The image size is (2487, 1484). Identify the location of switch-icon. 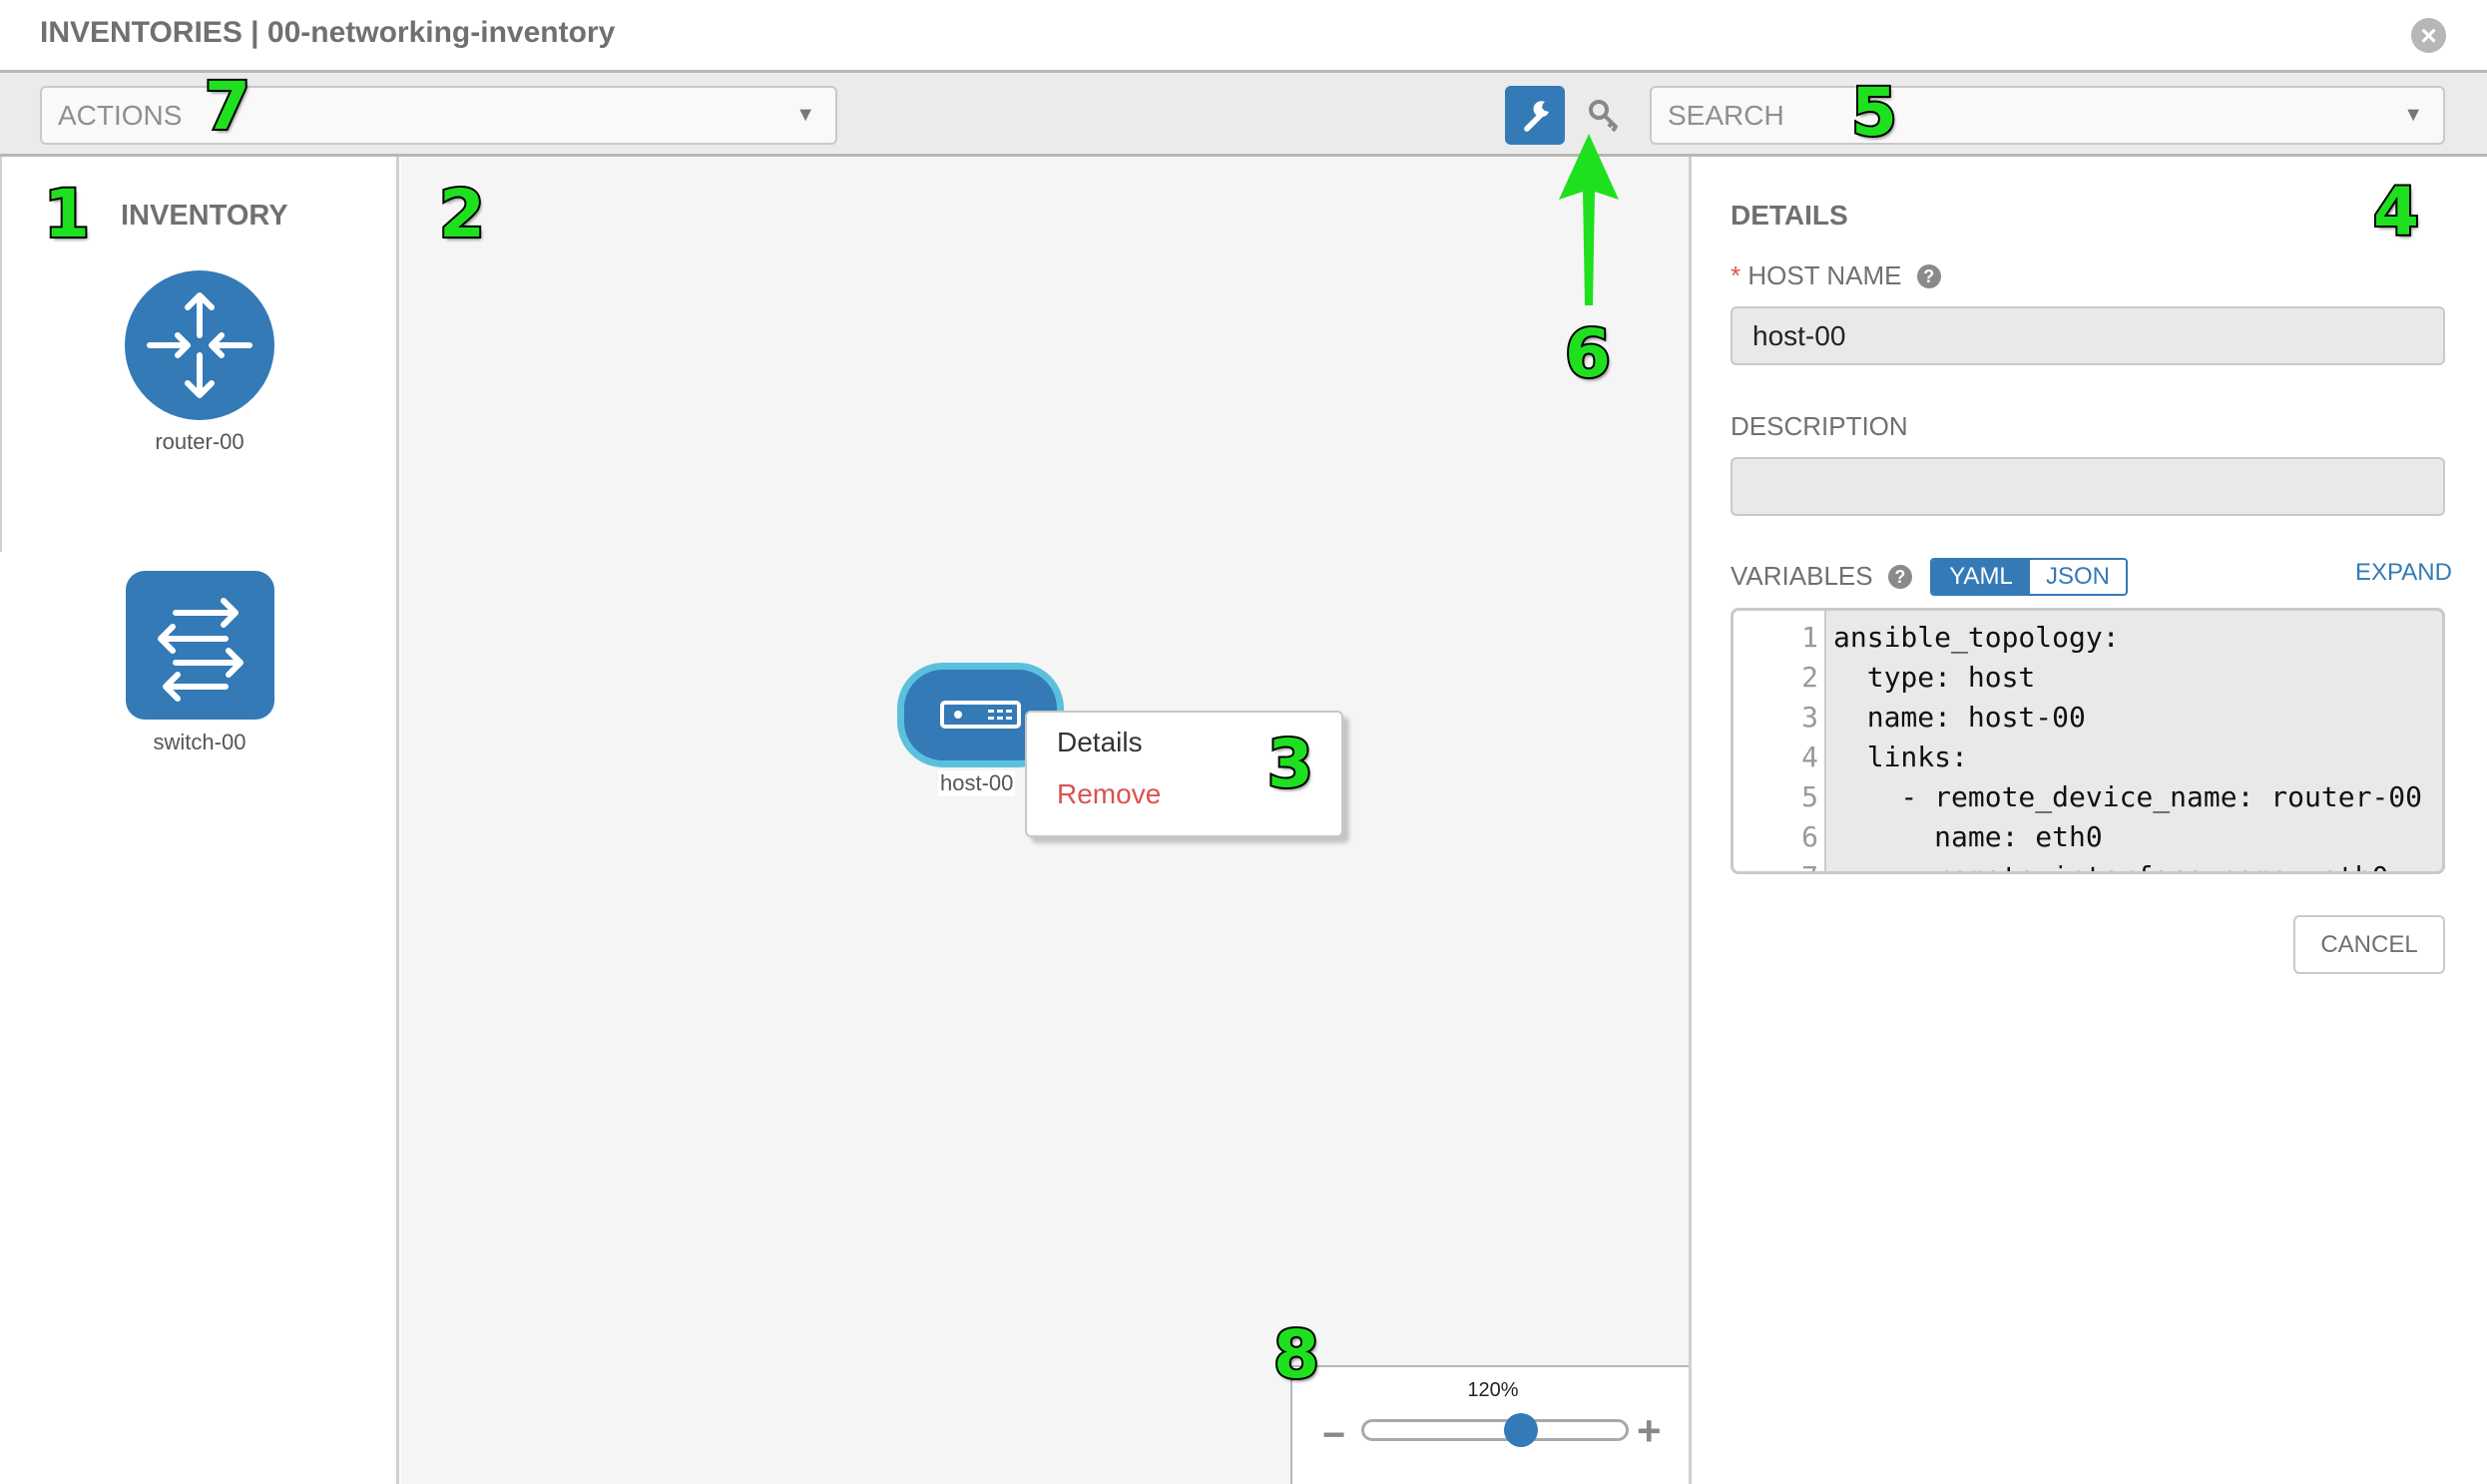
(200, 645).